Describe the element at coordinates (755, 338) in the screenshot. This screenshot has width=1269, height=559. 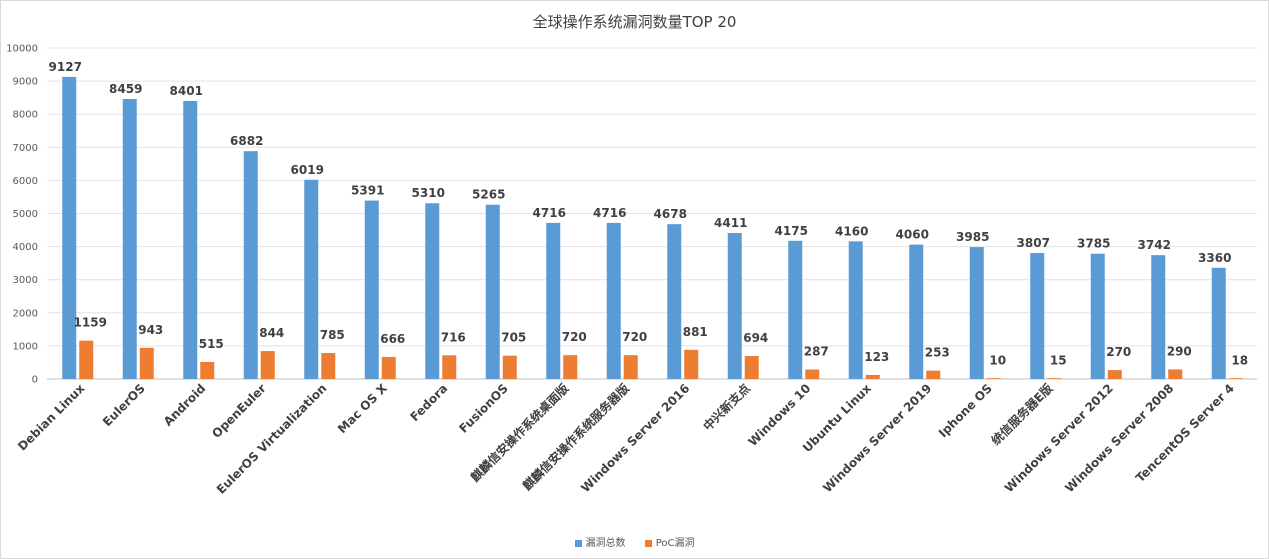
I see `data-label-poc: 694` at that location.